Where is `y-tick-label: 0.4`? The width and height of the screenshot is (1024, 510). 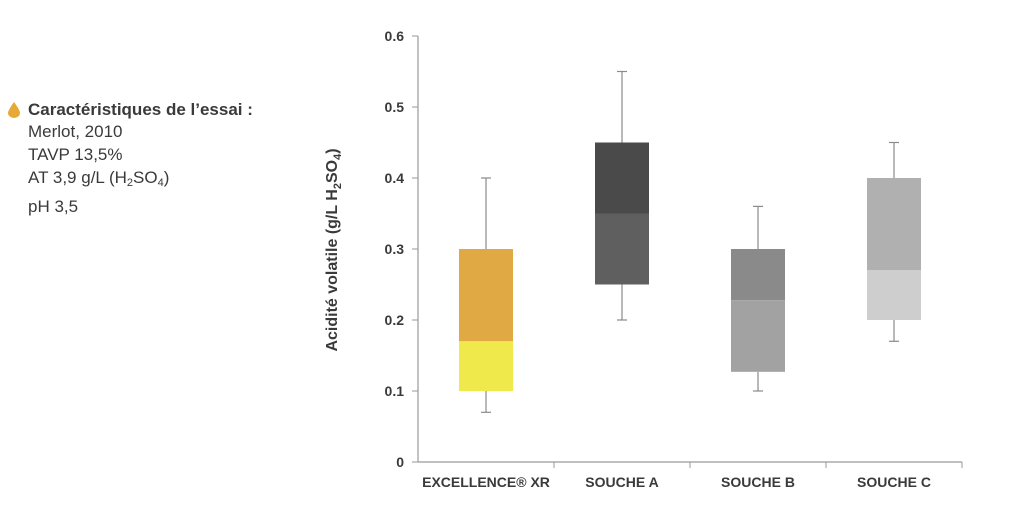
y-tick-label: 0.4 is located at coordinates (395, 178).